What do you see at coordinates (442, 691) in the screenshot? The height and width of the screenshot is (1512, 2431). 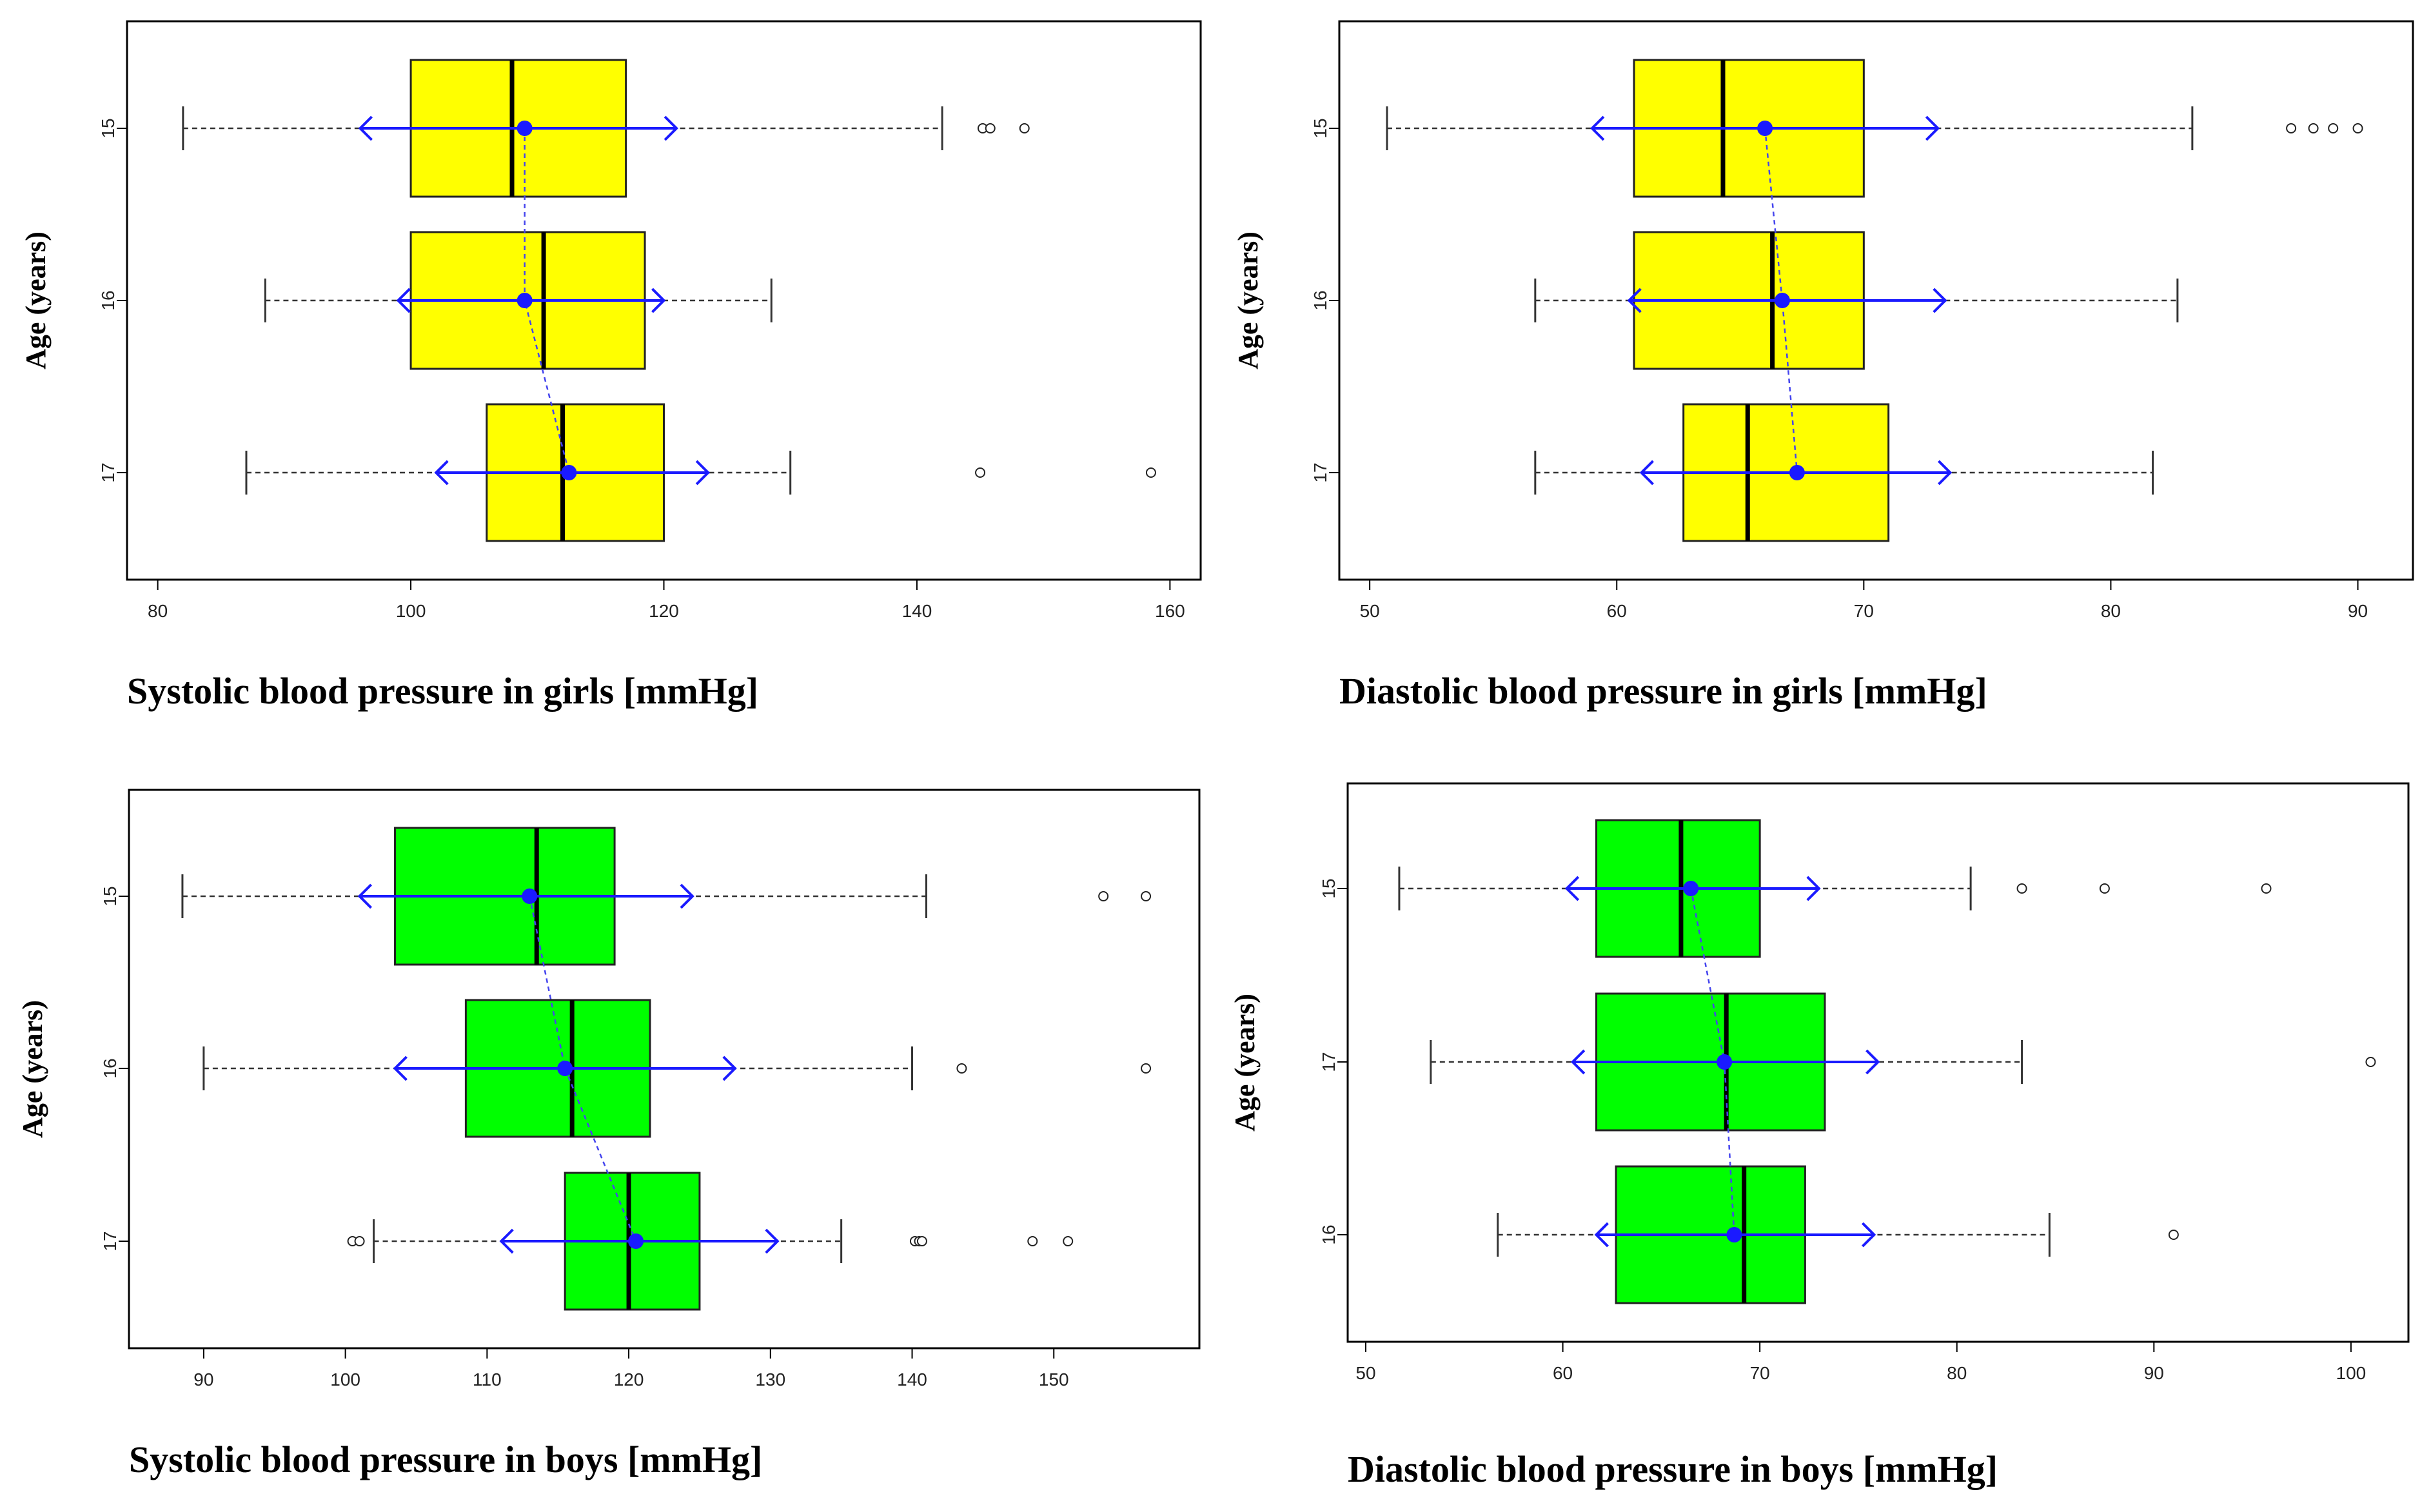 I see `x-axis-label: Systolic blood pressure in girls [mmHg]` at bounding box center [442, 691].